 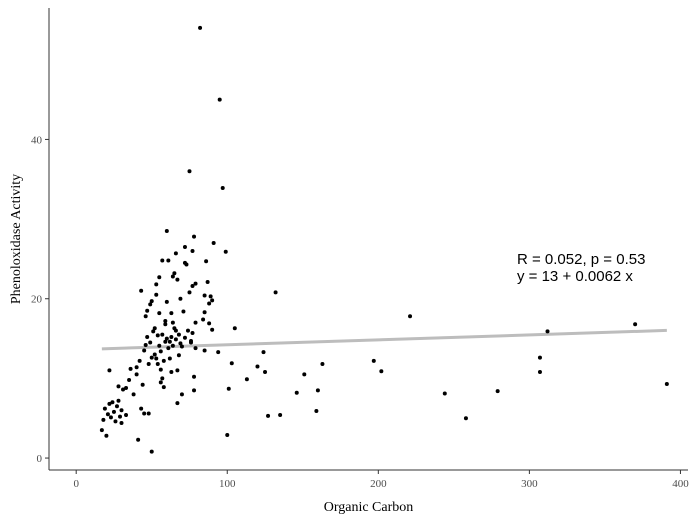 I want to click on x-tick-label: 300, so click(x=529, y=484).